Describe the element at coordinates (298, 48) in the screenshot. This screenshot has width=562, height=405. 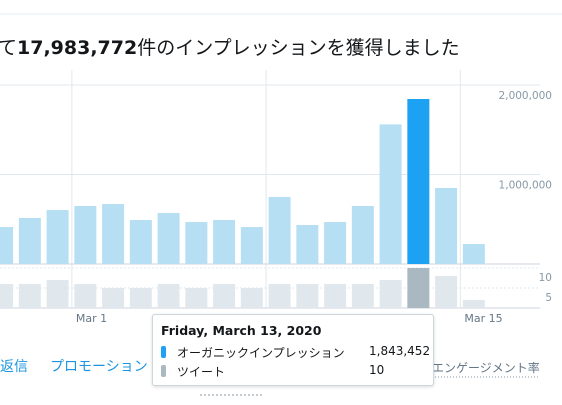
I see `headline-suffix: 件のインプレッションを獲得しました` at that location.